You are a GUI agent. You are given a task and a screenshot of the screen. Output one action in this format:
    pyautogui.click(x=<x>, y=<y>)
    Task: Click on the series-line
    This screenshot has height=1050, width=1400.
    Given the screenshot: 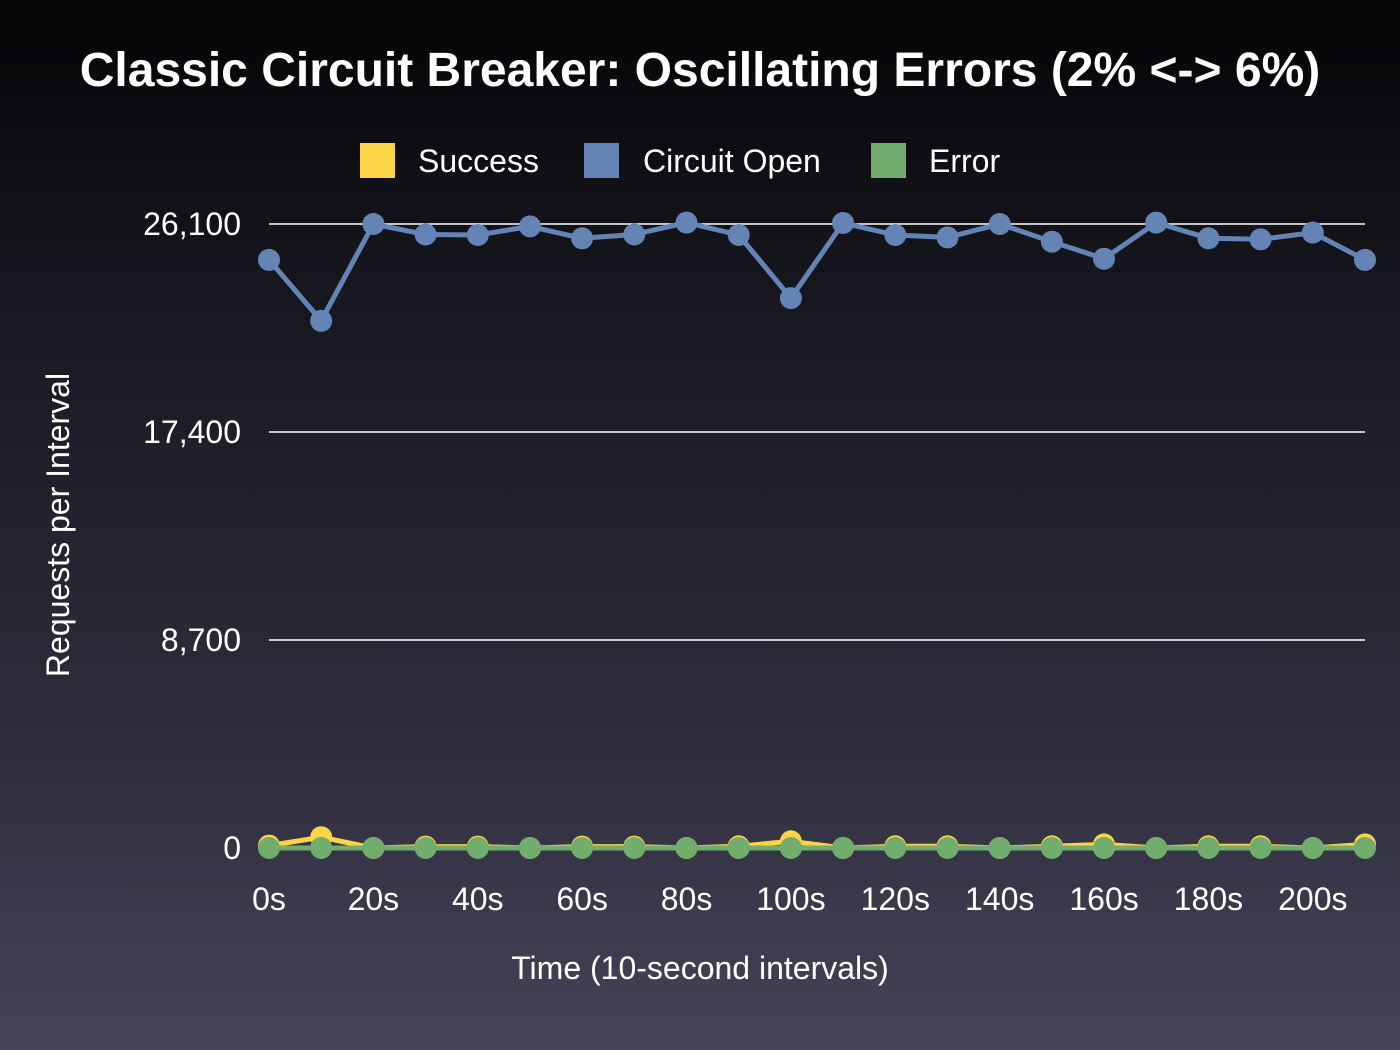 What is the action you would take?
    pyautogui.click(x=817, y=272)
    